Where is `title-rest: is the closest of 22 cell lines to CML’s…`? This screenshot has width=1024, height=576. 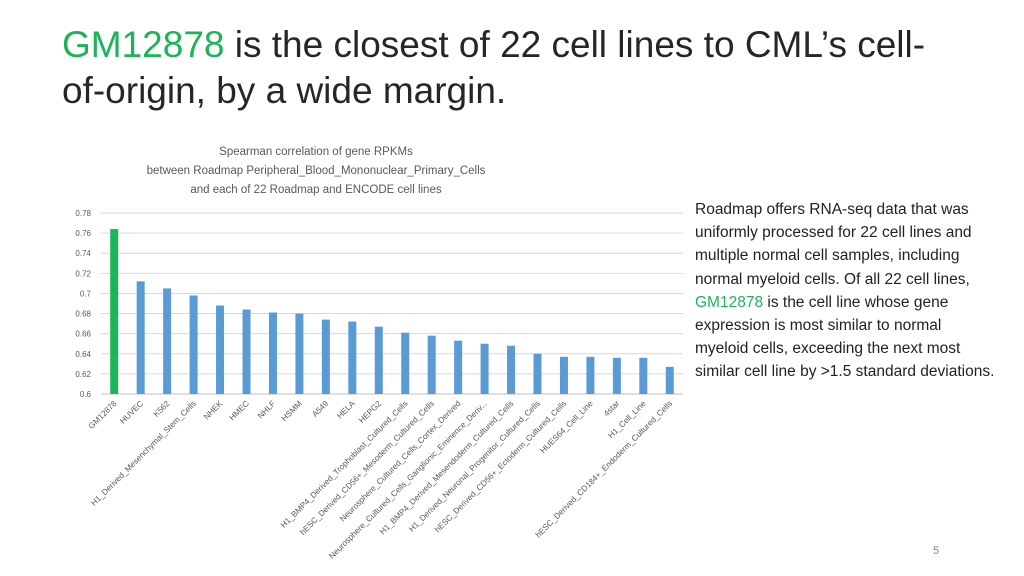 title-rest: is the closest of 22 cell lines to CML’s… is located at coordinates (494, 67).